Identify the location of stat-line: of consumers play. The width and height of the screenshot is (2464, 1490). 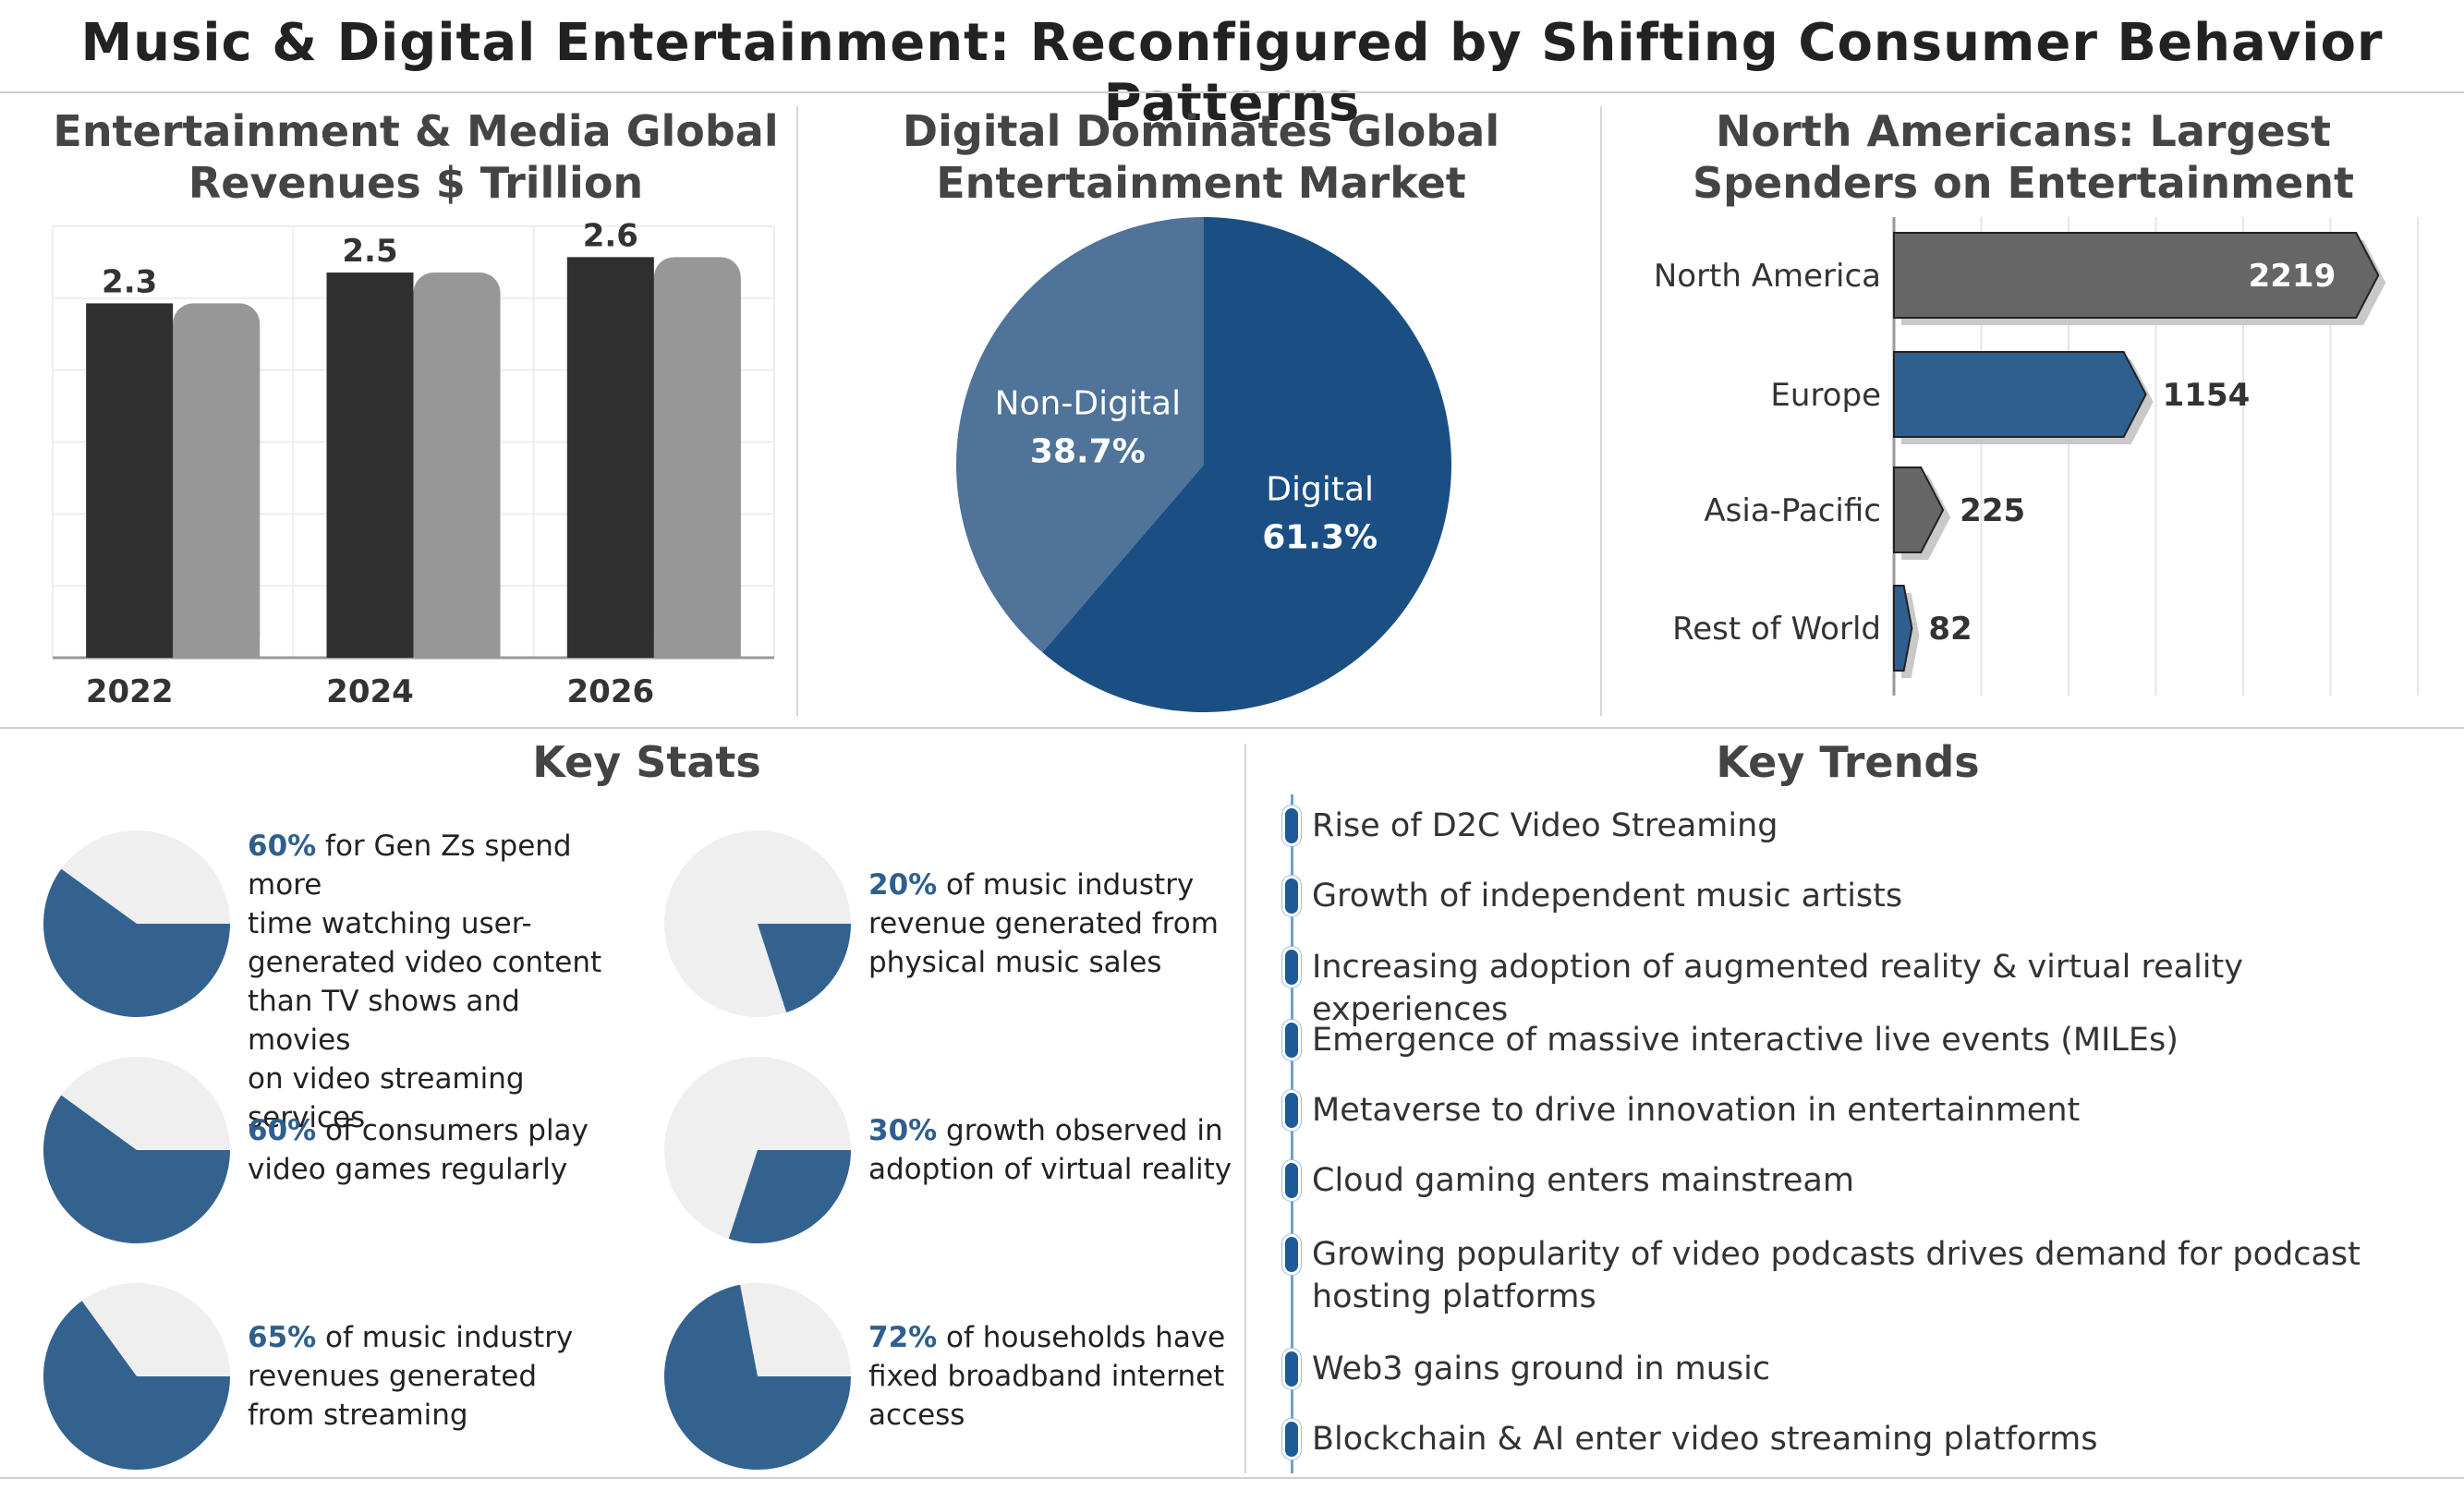
(452, 1130).